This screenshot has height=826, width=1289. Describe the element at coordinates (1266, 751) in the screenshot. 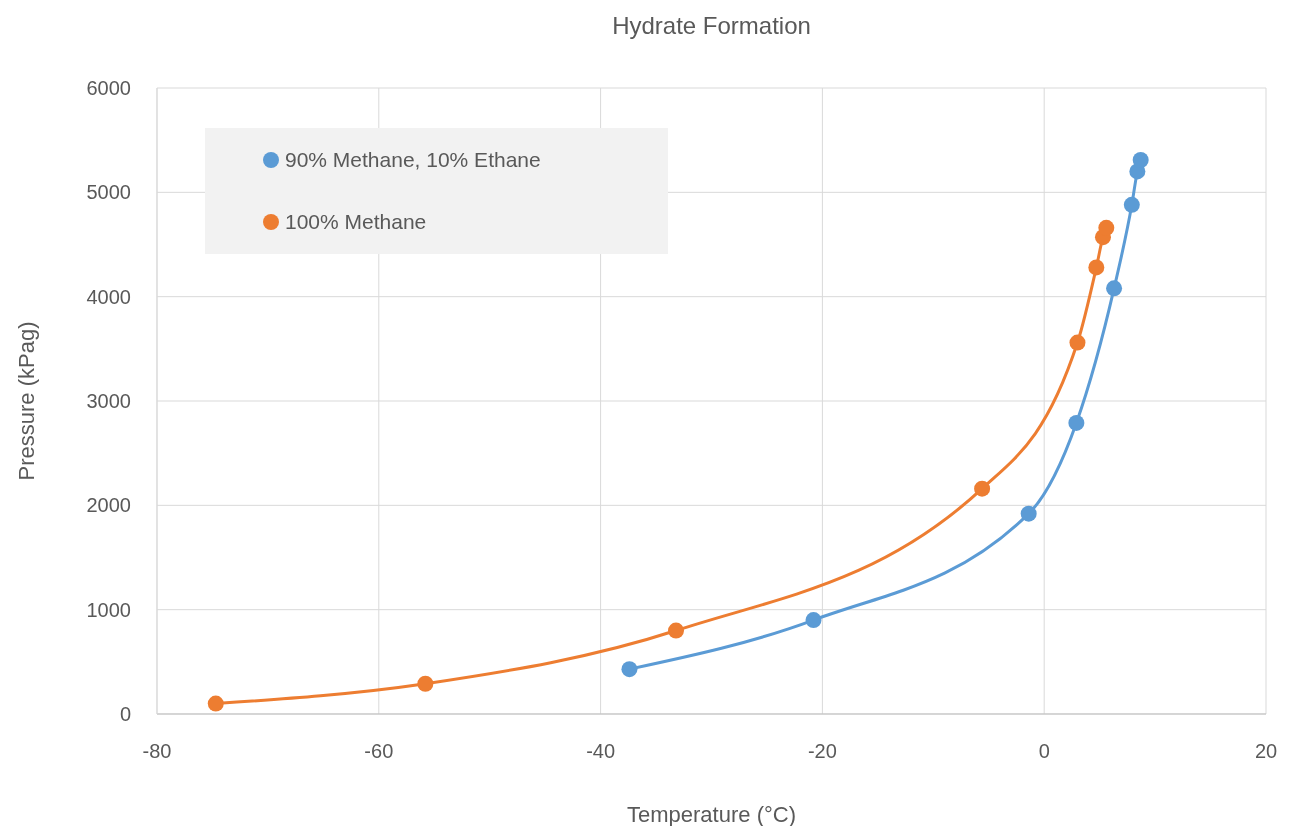

I see `x-tick-label: 20` at that location.